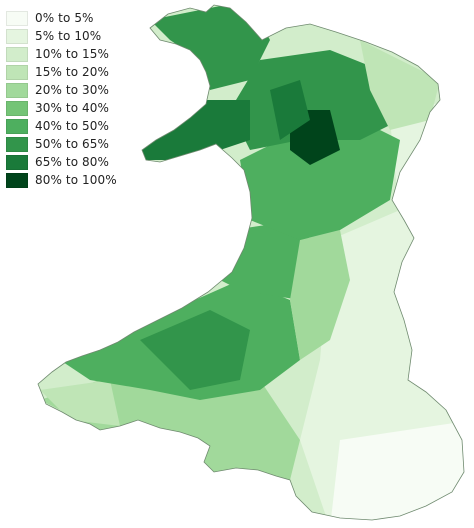 Image resolution: width=474 pixels, height=528 pixels. Describe the element at coordinates (400, 85) in the screenshot. I see `region-flintshire` at that location.